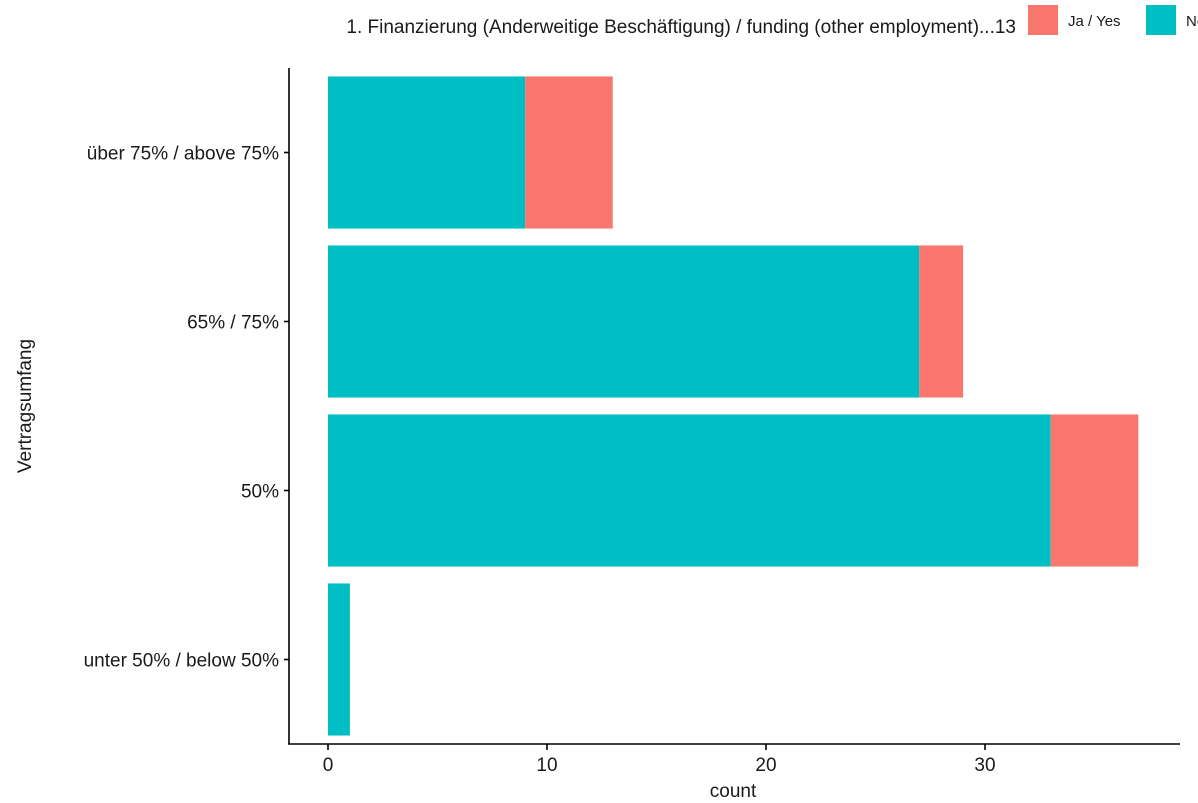 The image size is (1198, 803). What do you see at coordinates (733, 791) in the screenshot?
I see `x-axis-title: count` at bounding box center [733, 791].